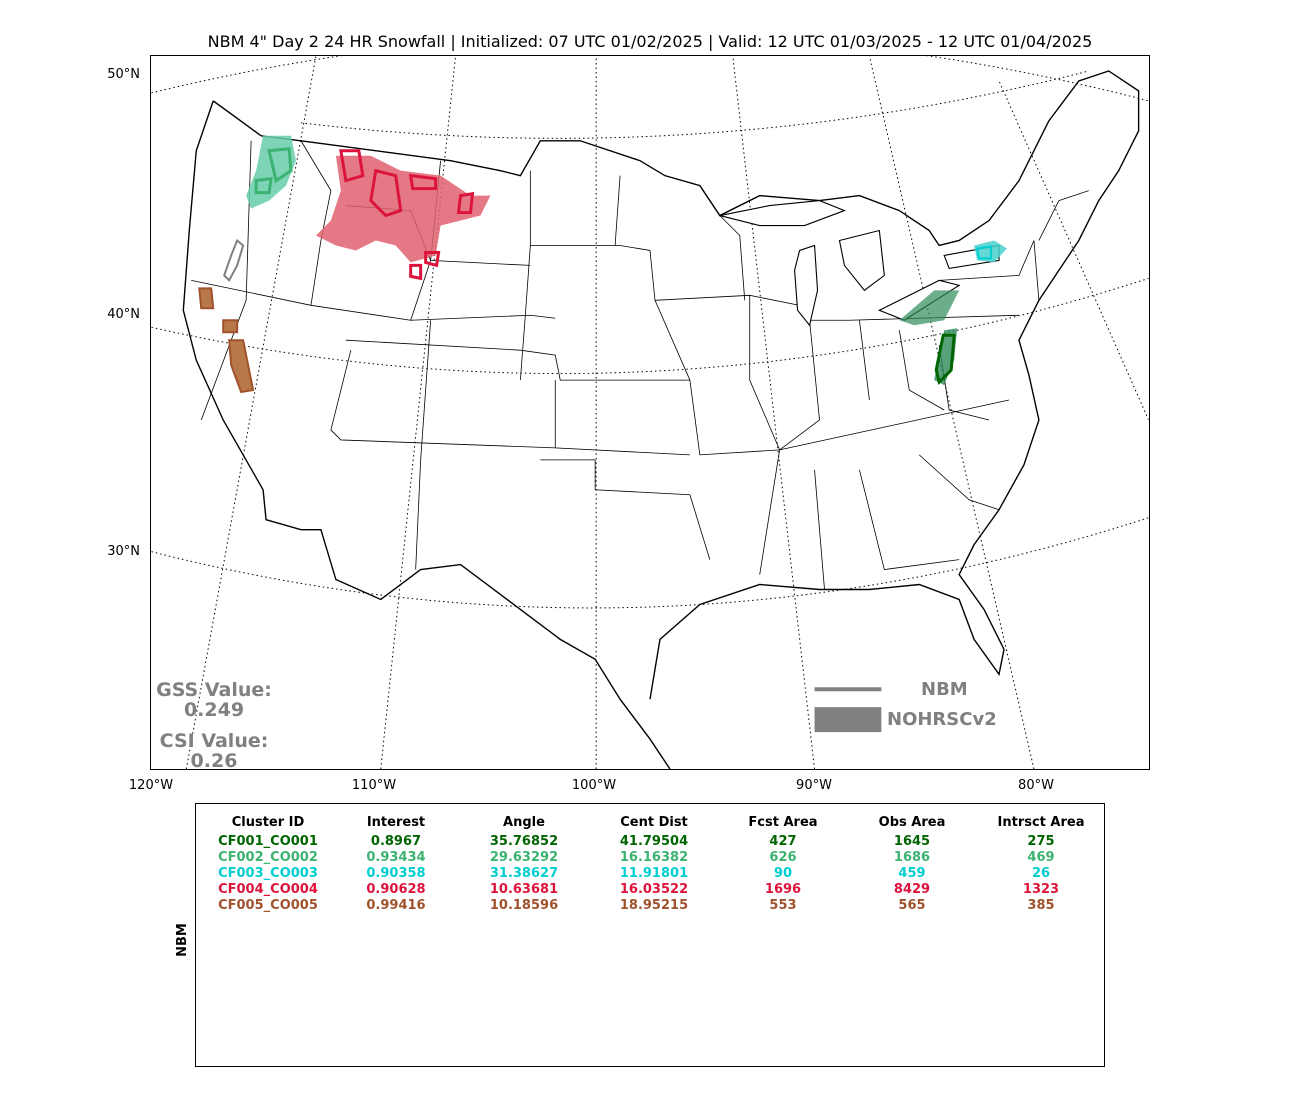 The image size is (1300, 1100). I want to click on table-cell: 29.63292, so click(524, 857).